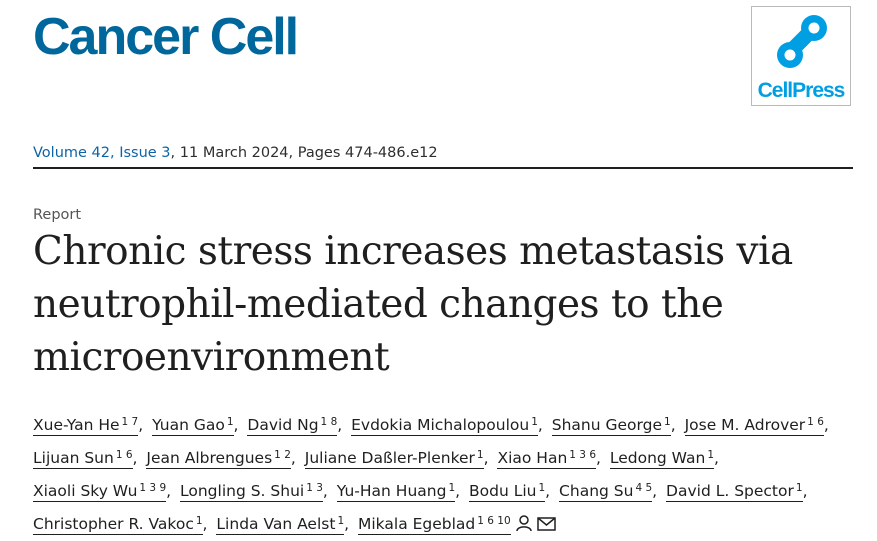 The image size is (877, 541). What do you see at coordinates (443, 168) in the screenshot?
I see `header-divider` at bounding box center [443, 168].